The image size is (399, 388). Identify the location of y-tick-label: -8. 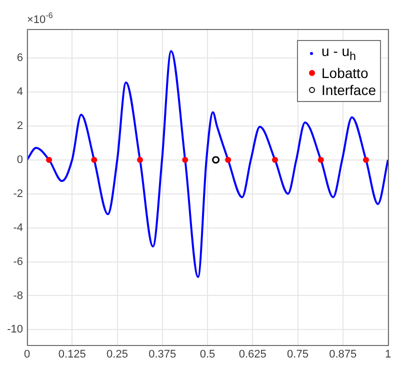
(18, 296).